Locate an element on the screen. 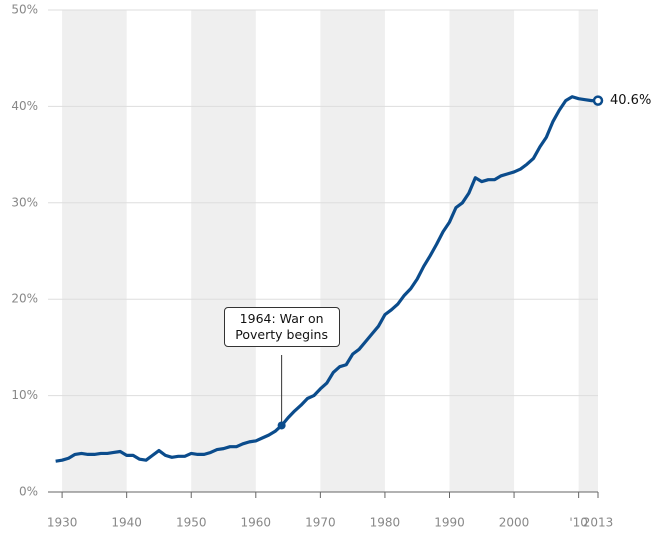  annotation-point is located at coordinates (281, 425).